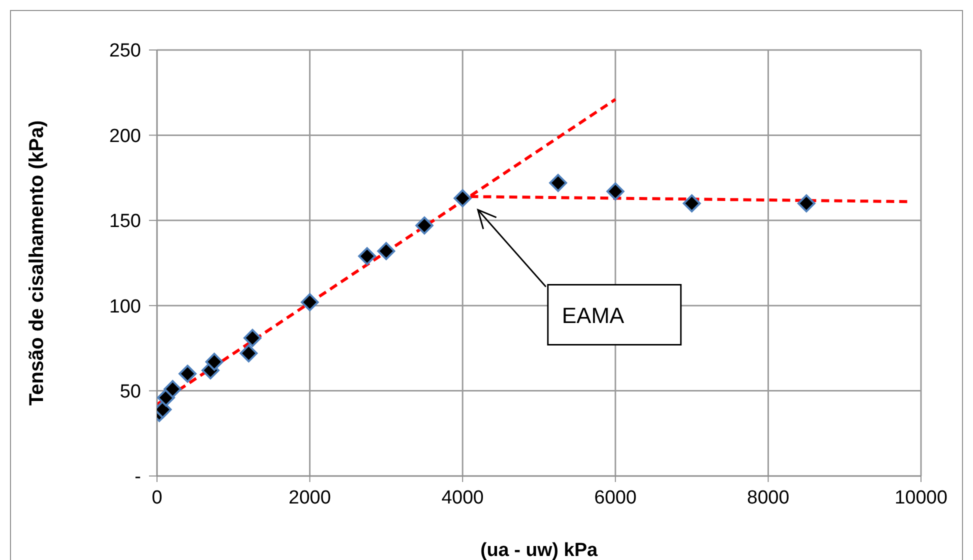 The image size is (973, 560). What do you see at coordinates (309, 497) in the screenshot?
I see `x-tick-label: 2000` at bounding box center [309, 497].